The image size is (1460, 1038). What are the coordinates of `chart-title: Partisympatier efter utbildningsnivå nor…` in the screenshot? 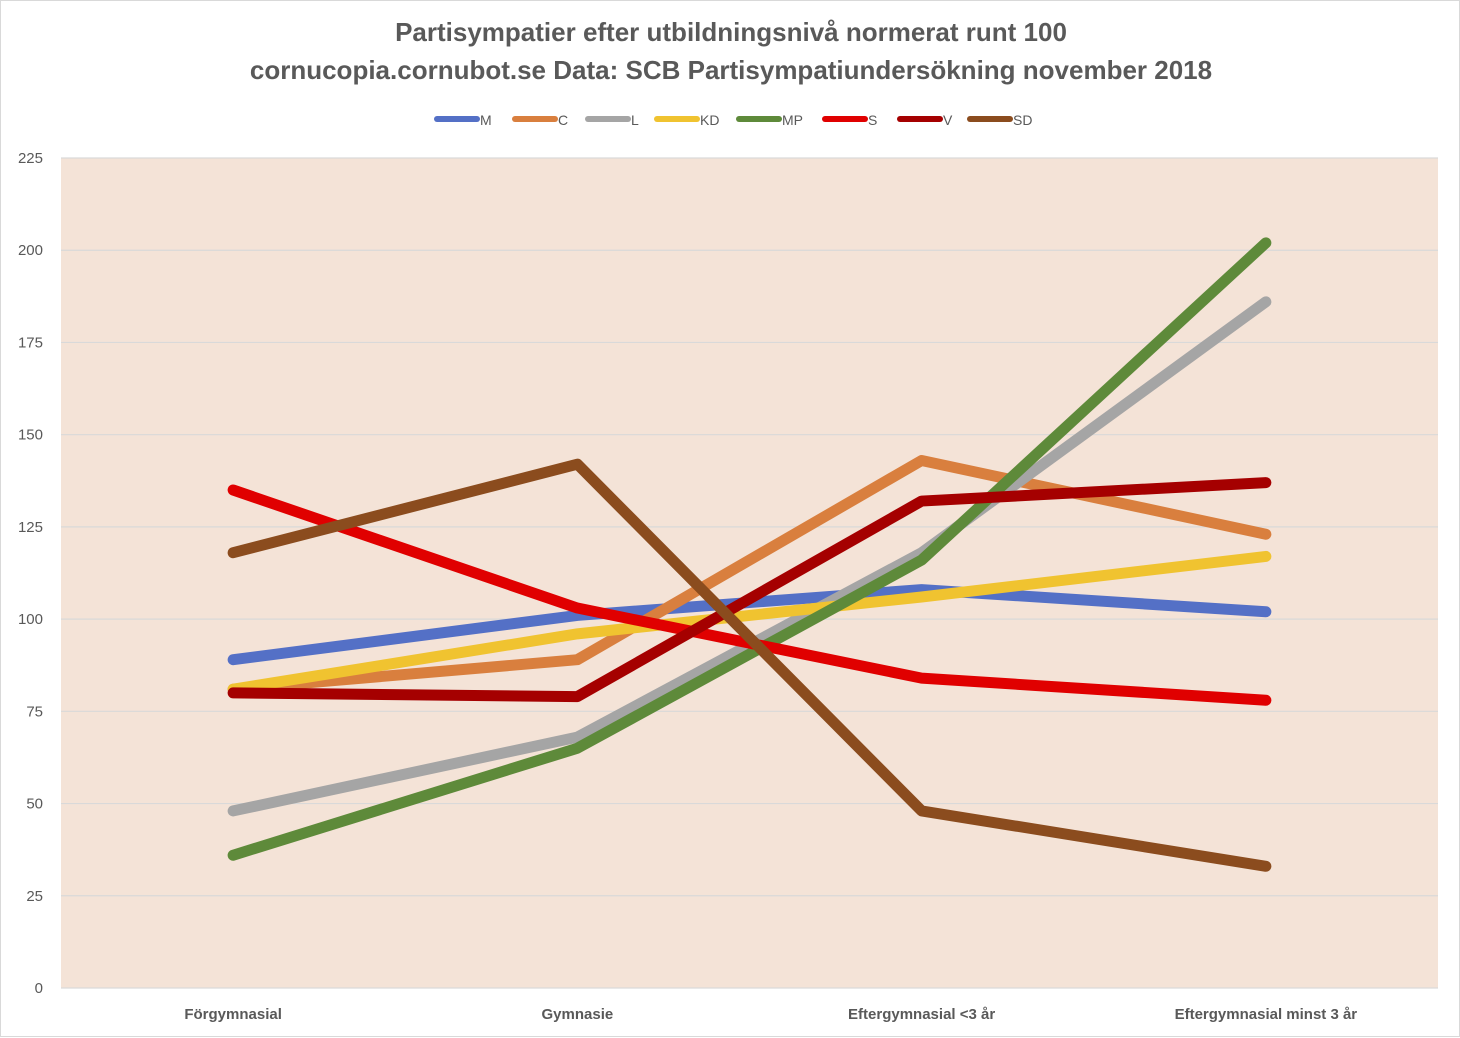 It's located at (731, 32).